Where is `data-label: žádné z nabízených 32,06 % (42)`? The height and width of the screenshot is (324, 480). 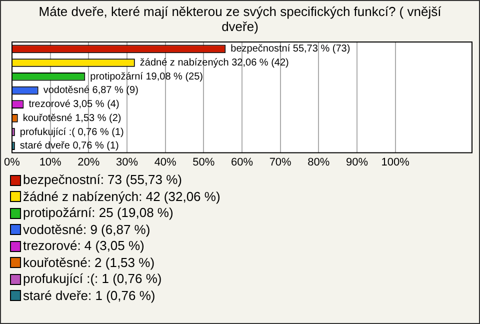 data-label: žádné z nabízených 32,06 % (42) is located at coordinates (214, 63).